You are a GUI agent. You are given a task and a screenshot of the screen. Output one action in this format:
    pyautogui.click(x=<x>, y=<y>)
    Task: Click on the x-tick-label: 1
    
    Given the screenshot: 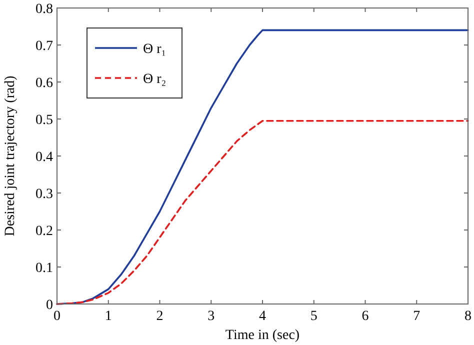 What is the action you would take?
    pyautogui.click(x=108, y=316)
    